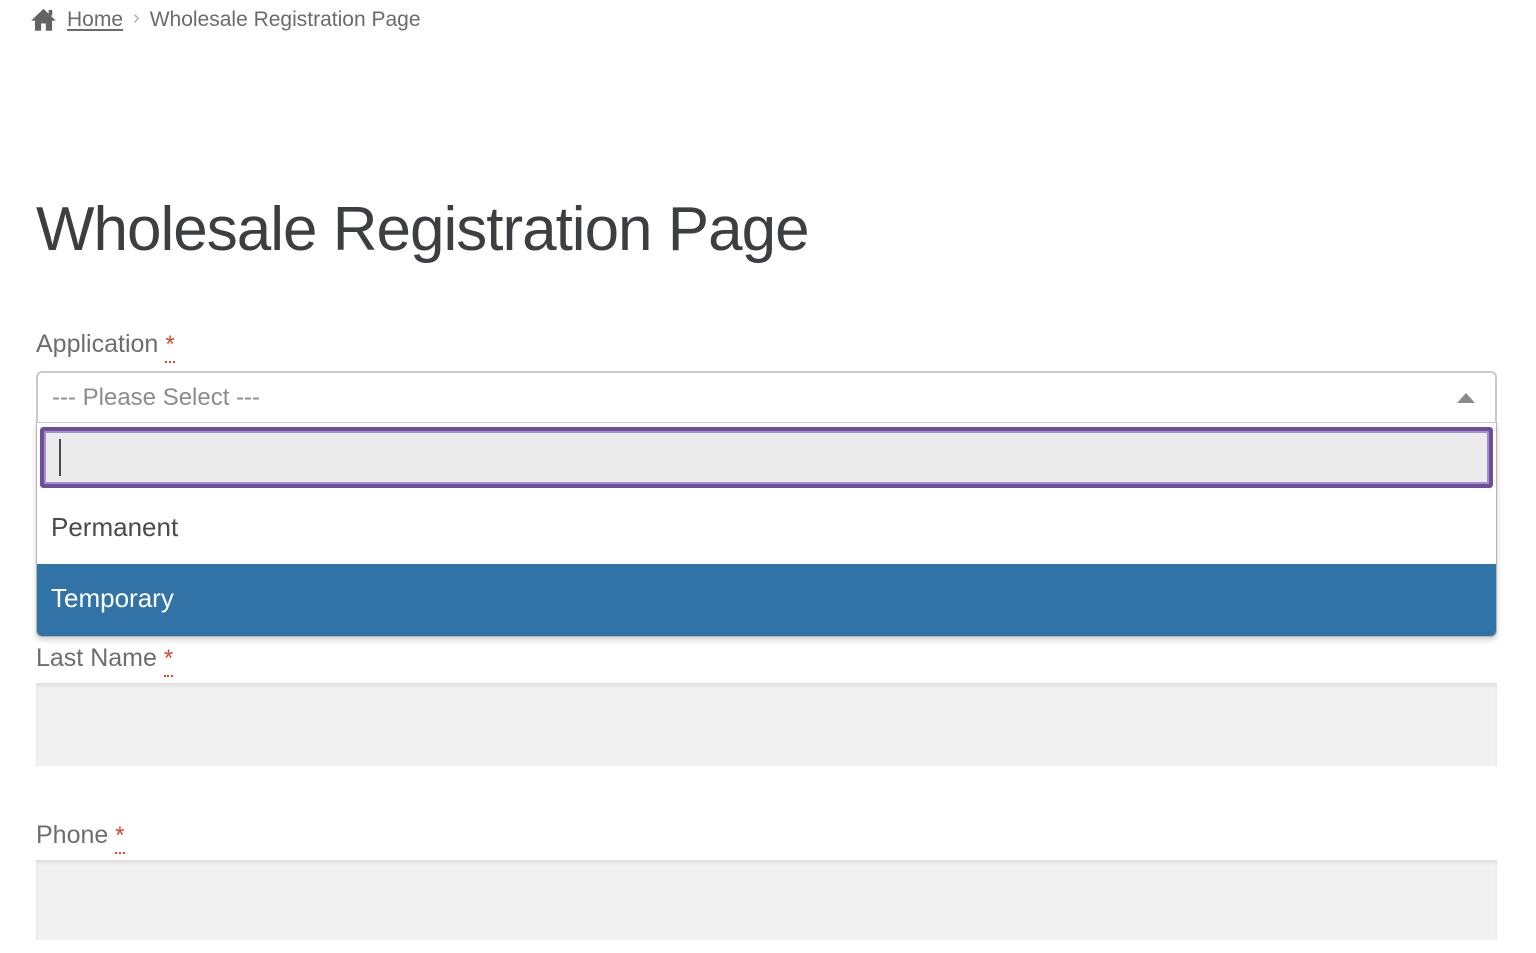  I want to click on application-select: --- Please Select ---, so click(766, 397).